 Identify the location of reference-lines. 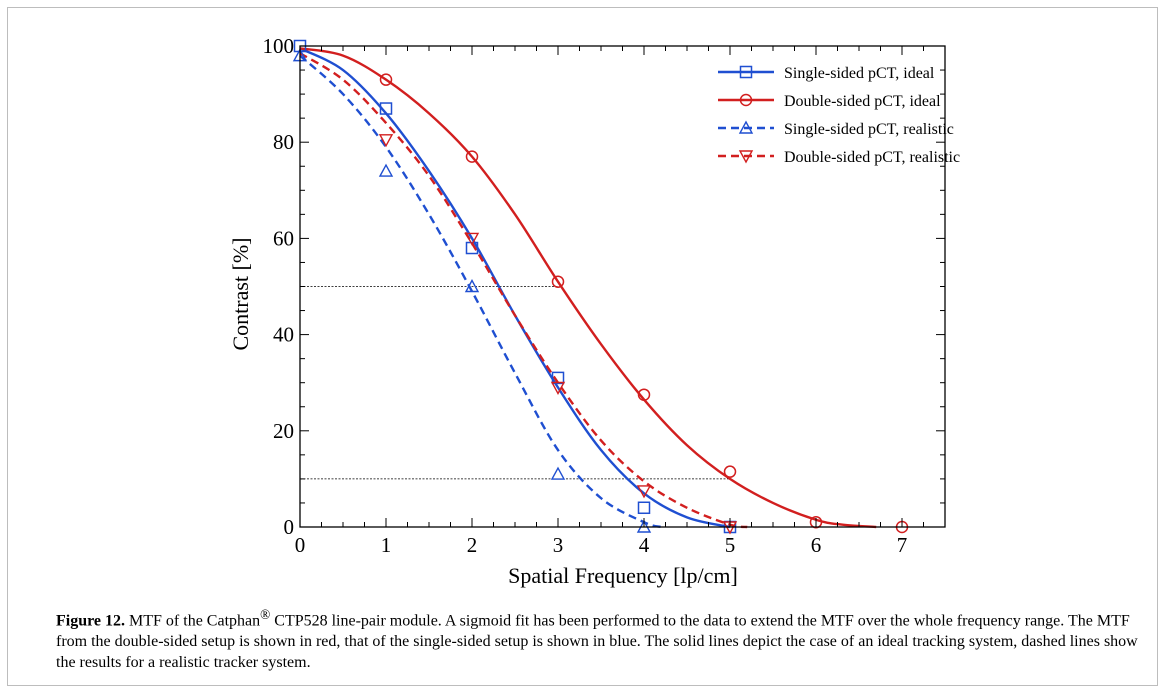
(515, 383).